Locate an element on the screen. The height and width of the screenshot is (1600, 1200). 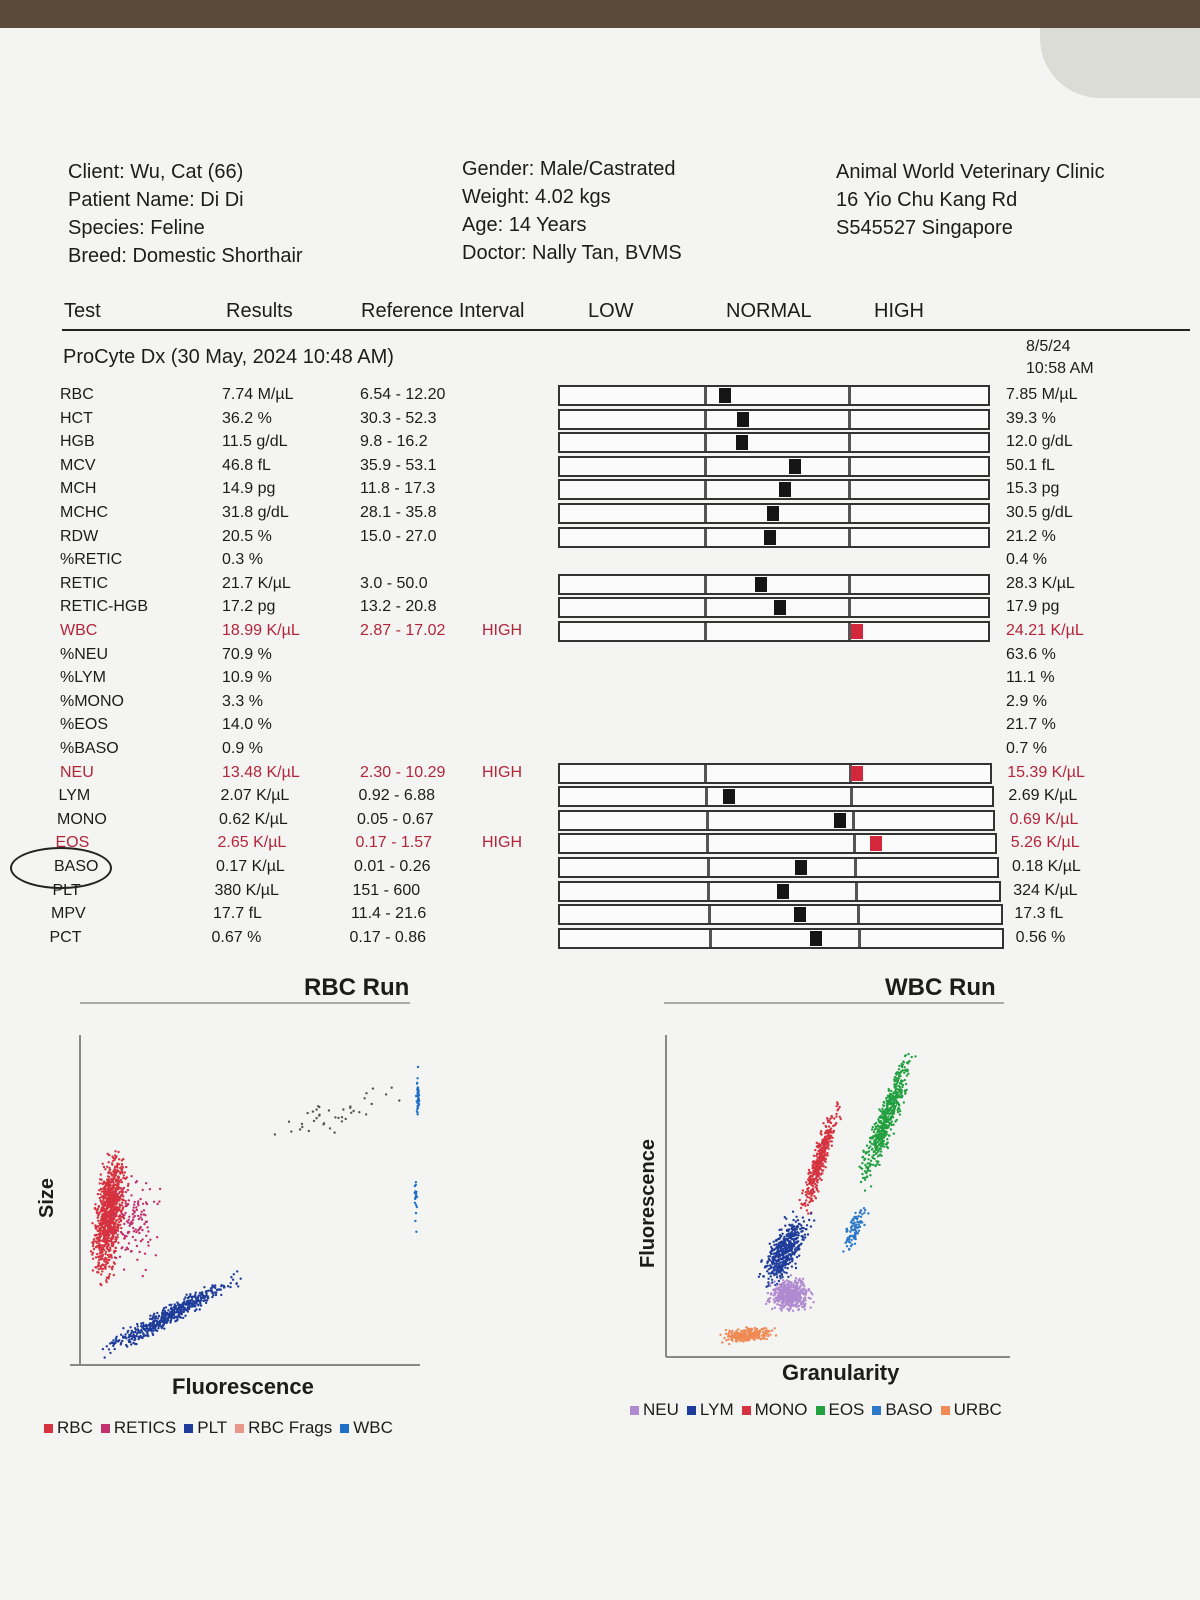
reference-interval: 0.01 - 0.26 is located at coordinates (392, 866).